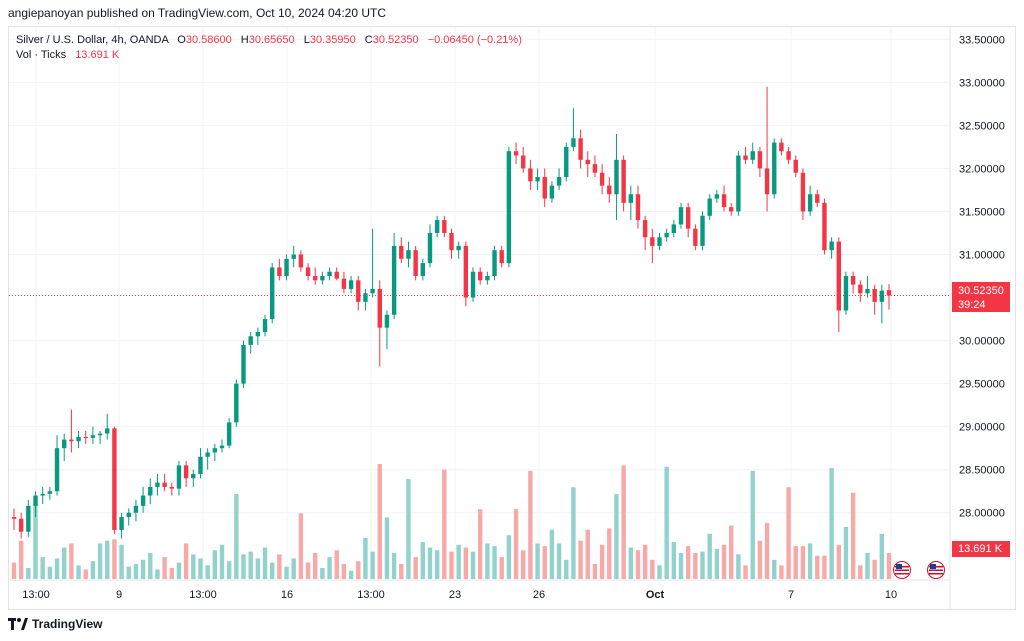 The image size is (1024, 641). What do you see at coordinates (41, 55) in the screenshot?
I see `volume-label: Vol · Ticks` at bounding box center [41, 55].